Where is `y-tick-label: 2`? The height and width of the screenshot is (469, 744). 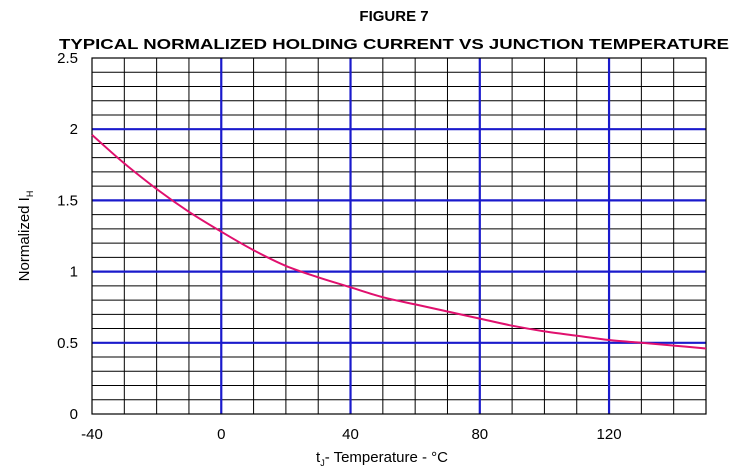 y-tick-label: 2 is located at coordinates (74, 129).